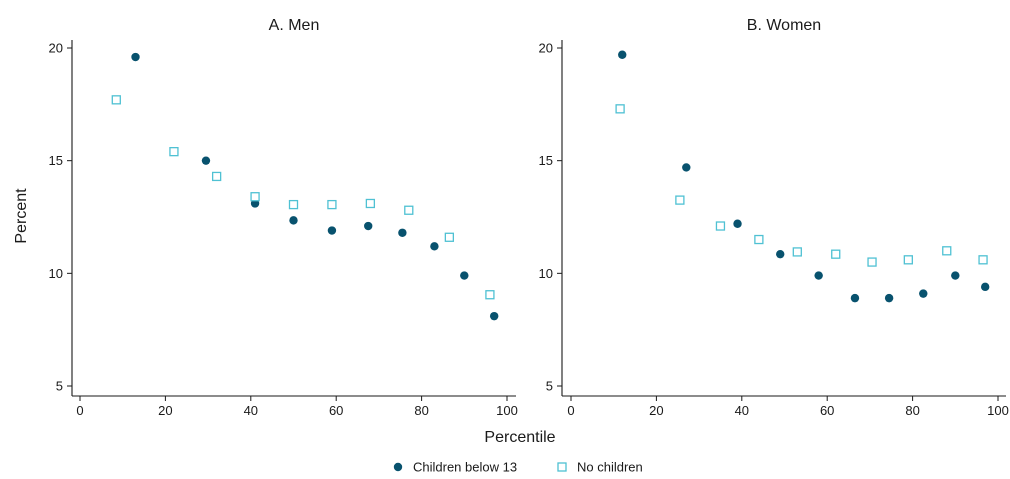 The width and height of the screenshot is (1010, 479). Describe the element at coordinates (519, 437) in the screenshot. I see `x-axis-title: Percentile` at that location.